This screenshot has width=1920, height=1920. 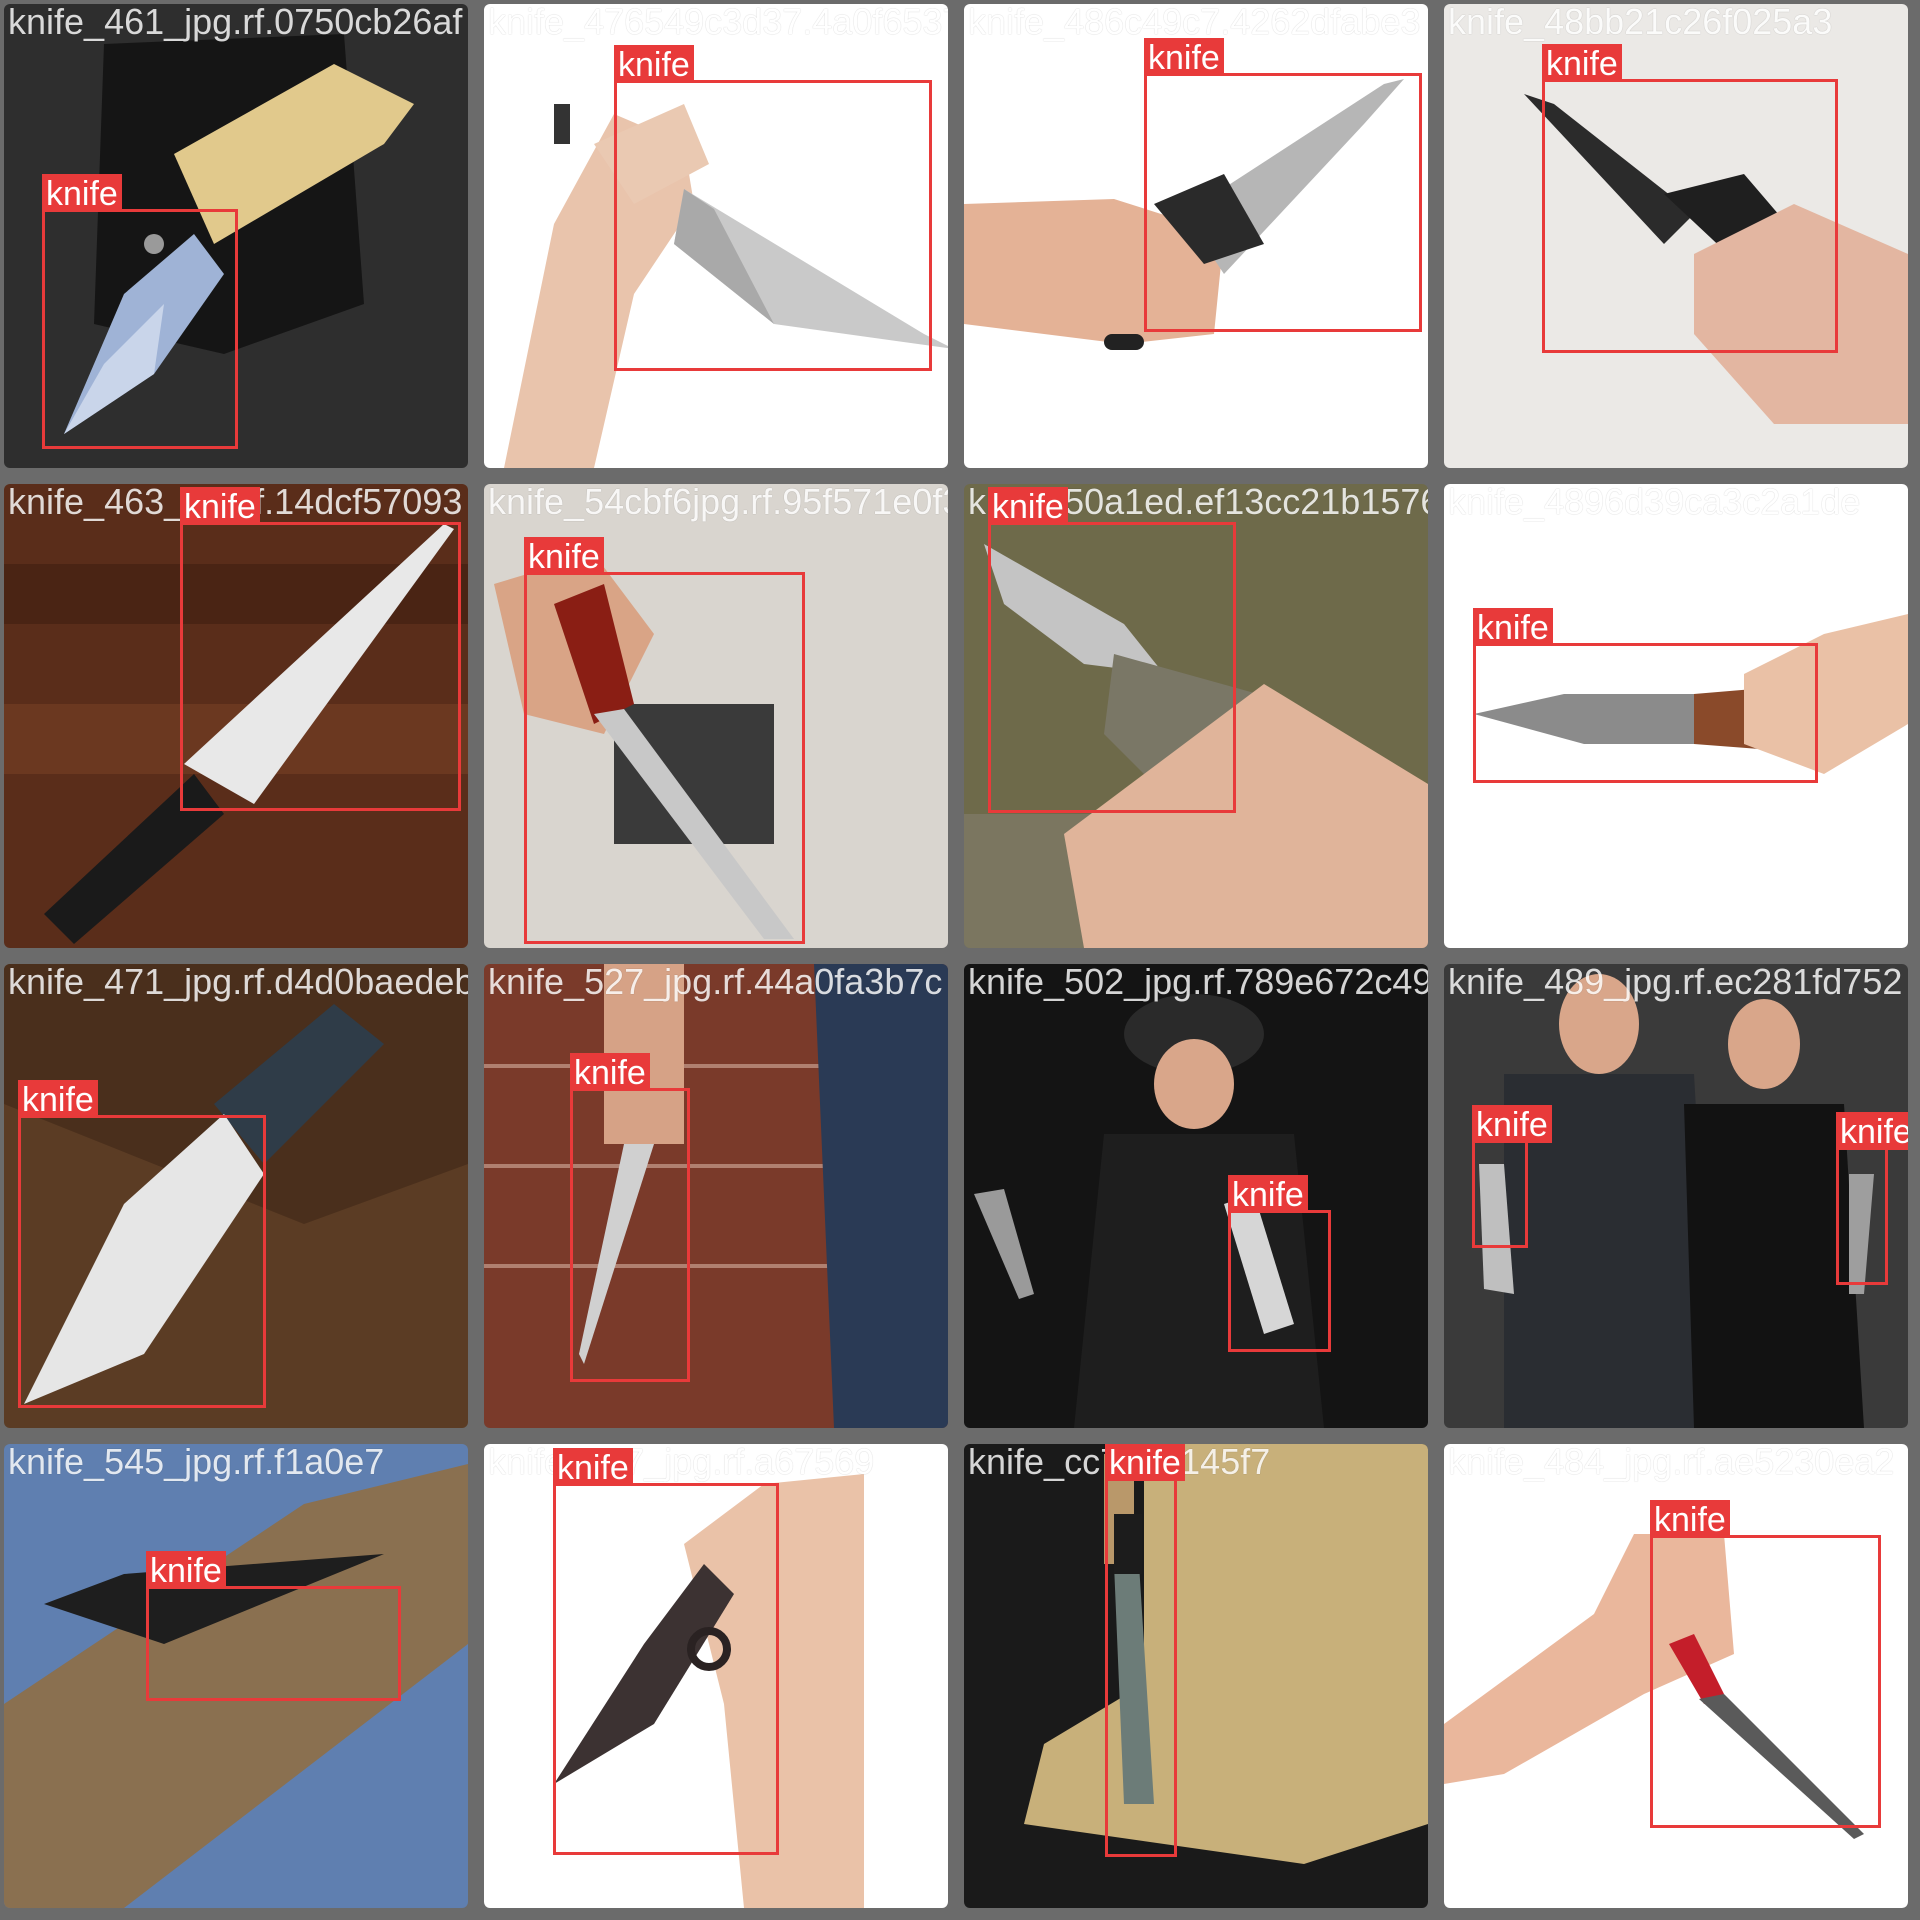 I want to click on photo-butterfly-knife, so click(x=716, y=1196).